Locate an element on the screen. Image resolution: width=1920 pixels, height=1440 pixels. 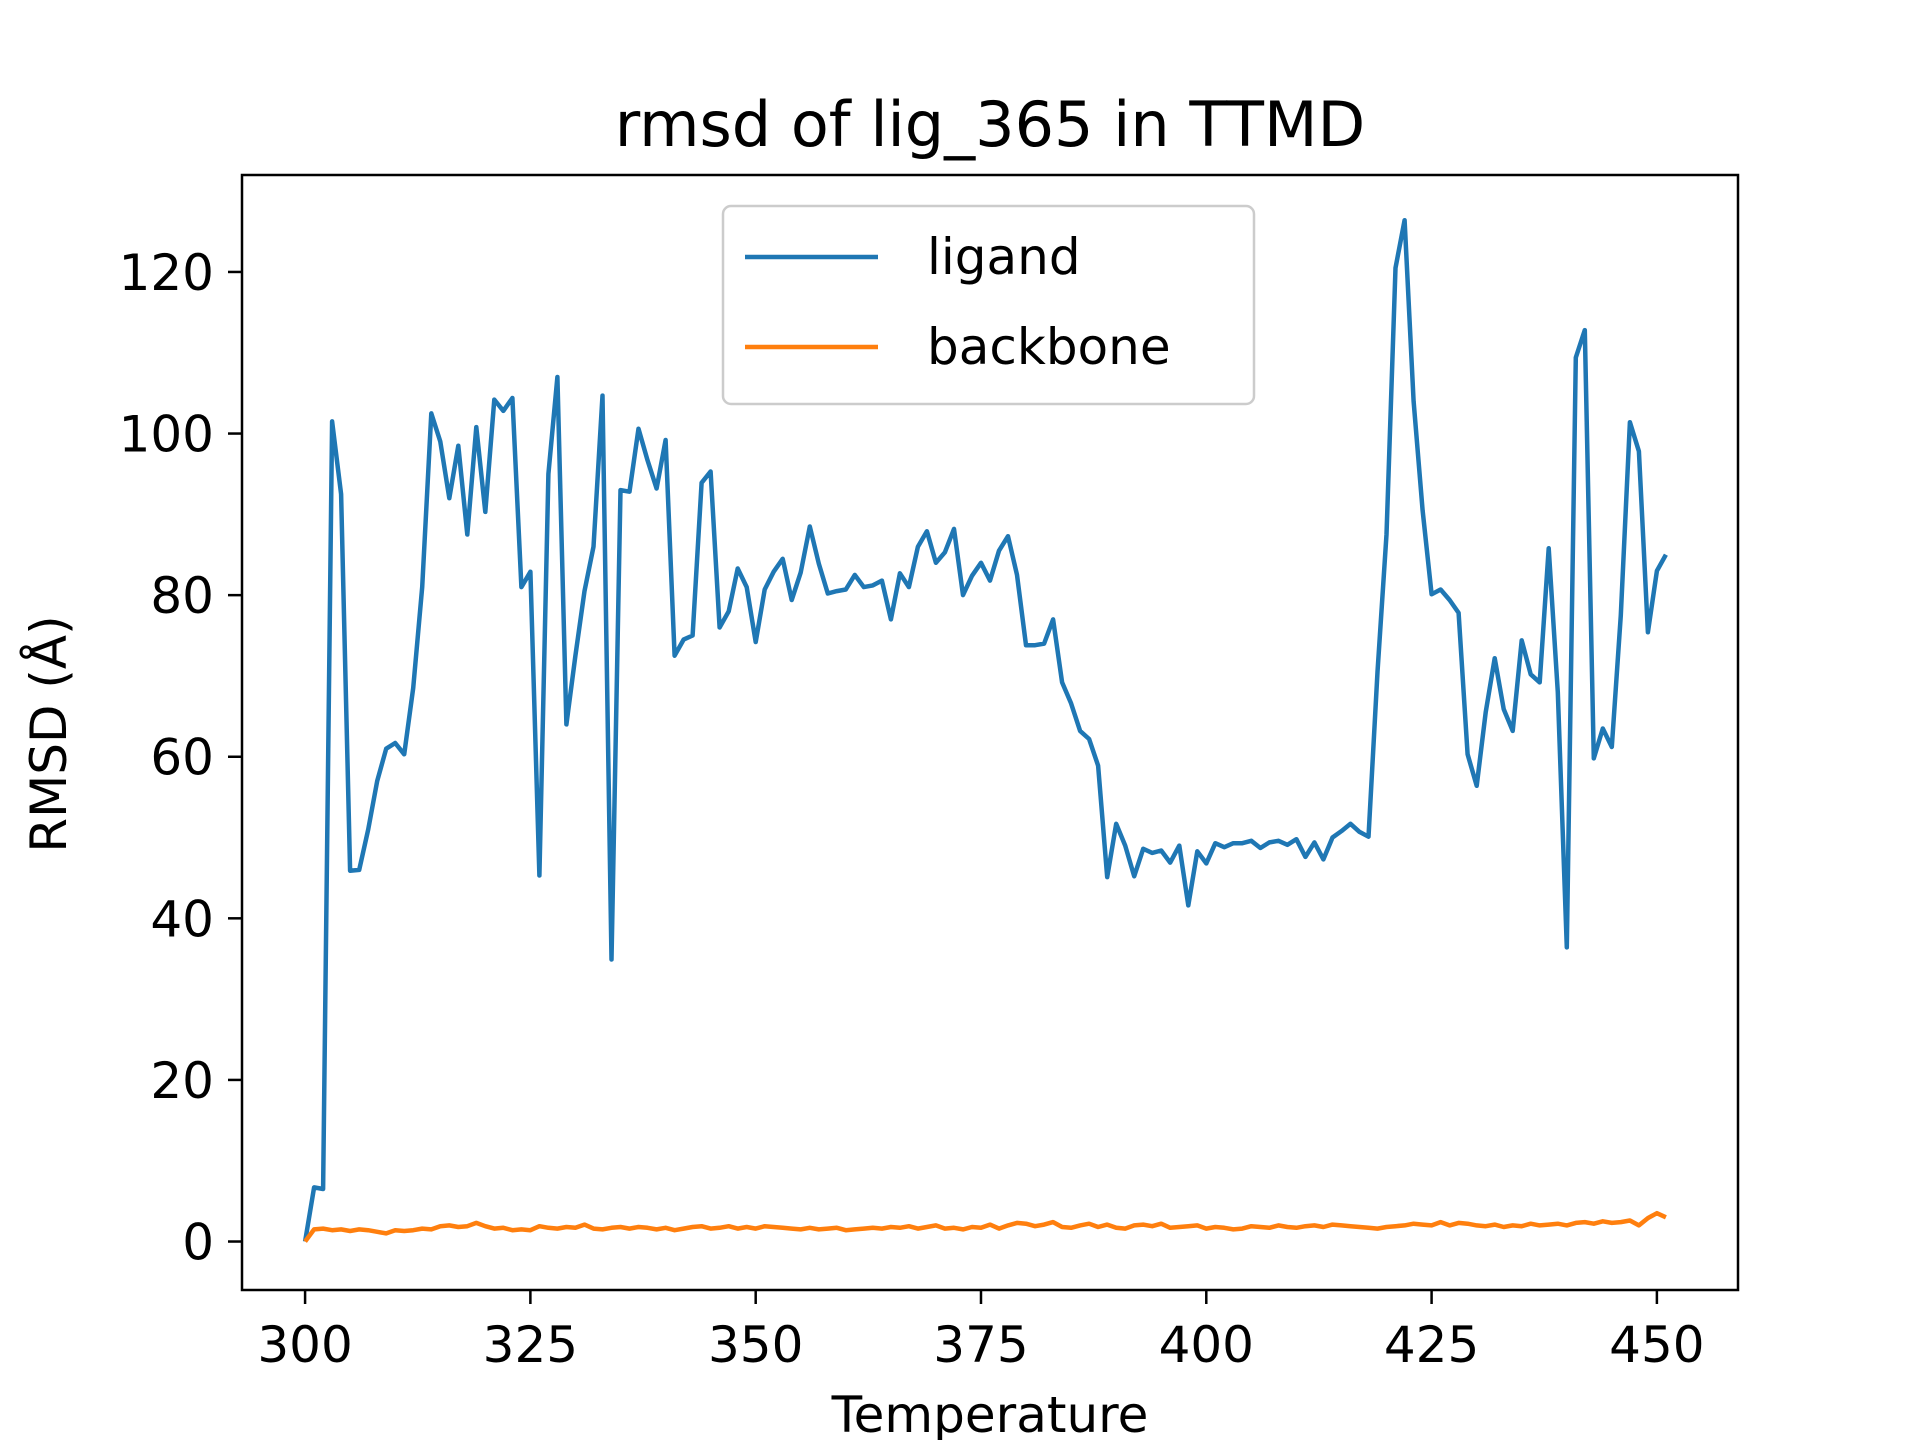
legend-label-ligand: ligand is located at coordinates (1004, 257).